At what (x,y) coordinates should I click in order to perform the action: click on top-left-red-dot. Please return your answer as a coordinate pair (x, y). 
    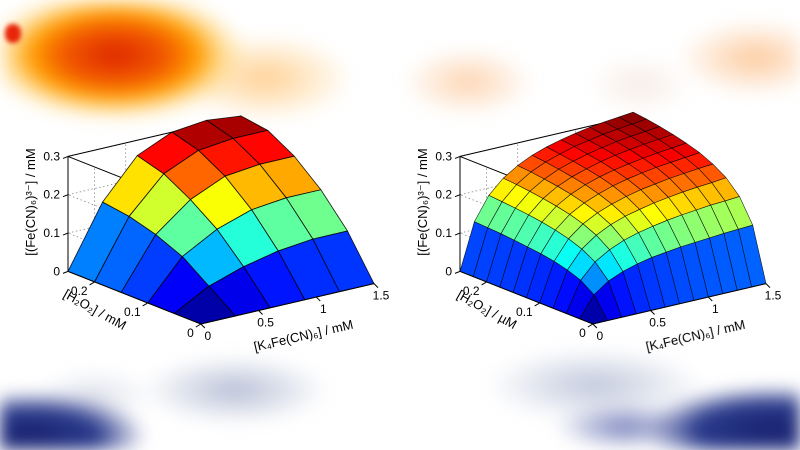
    Looking at the image, I should click on (13, 33).